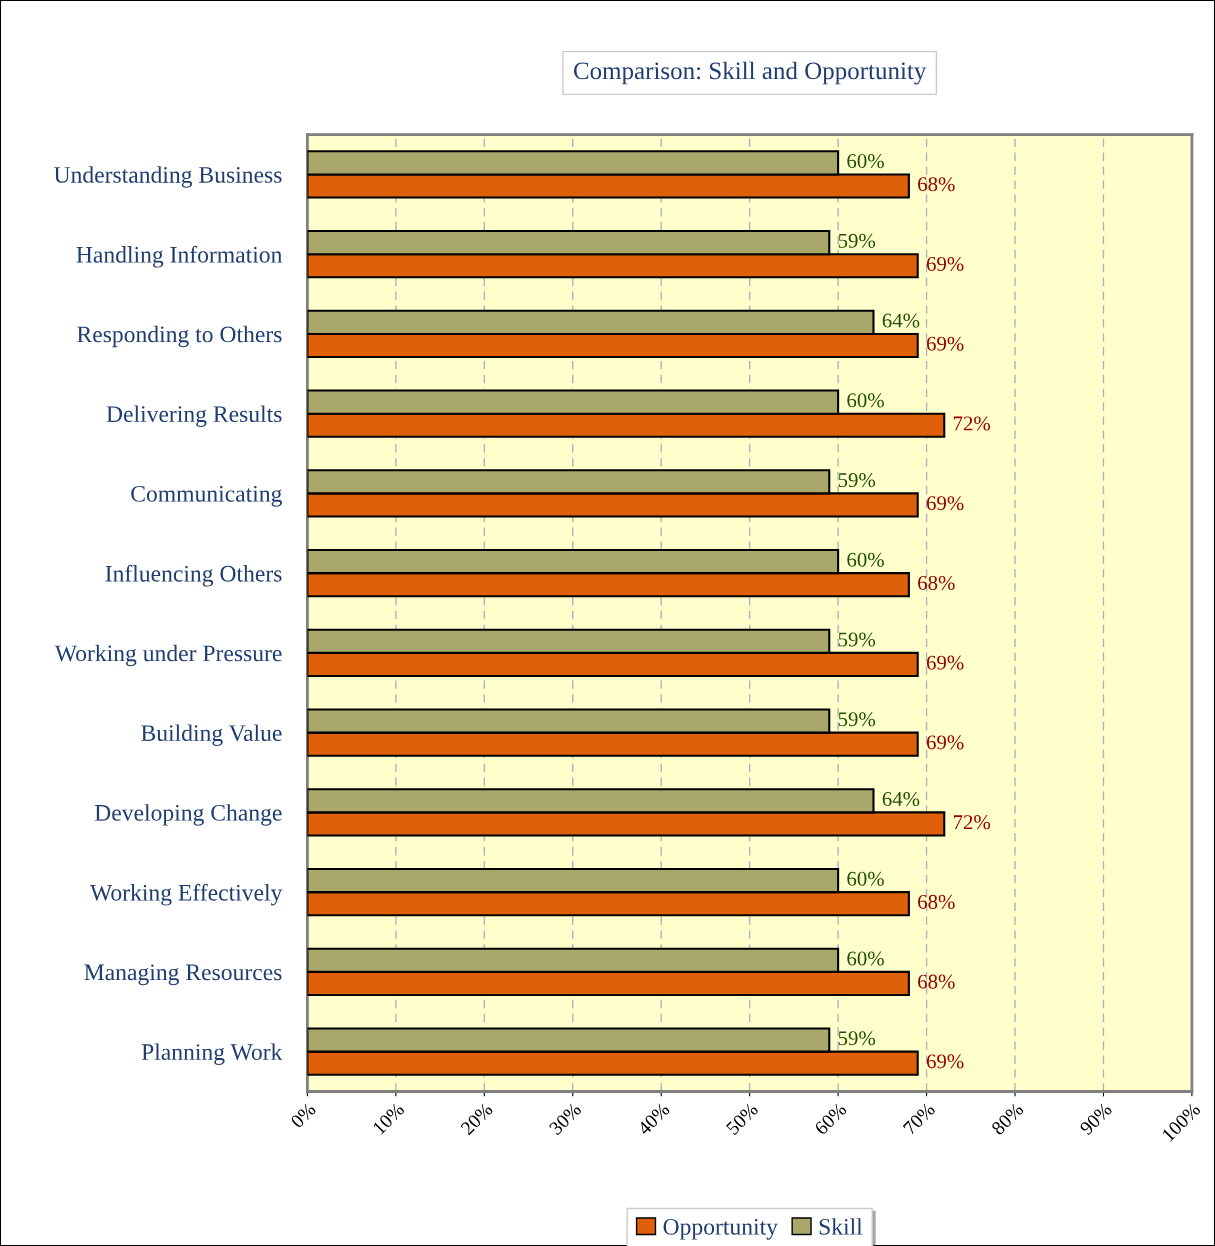 Image resolution: width=1215 pixels, height=1246 pixels. Describe the element at coordinates (720, 1229) in the screenshot. I see `legend-label: Opportunity` at that location.